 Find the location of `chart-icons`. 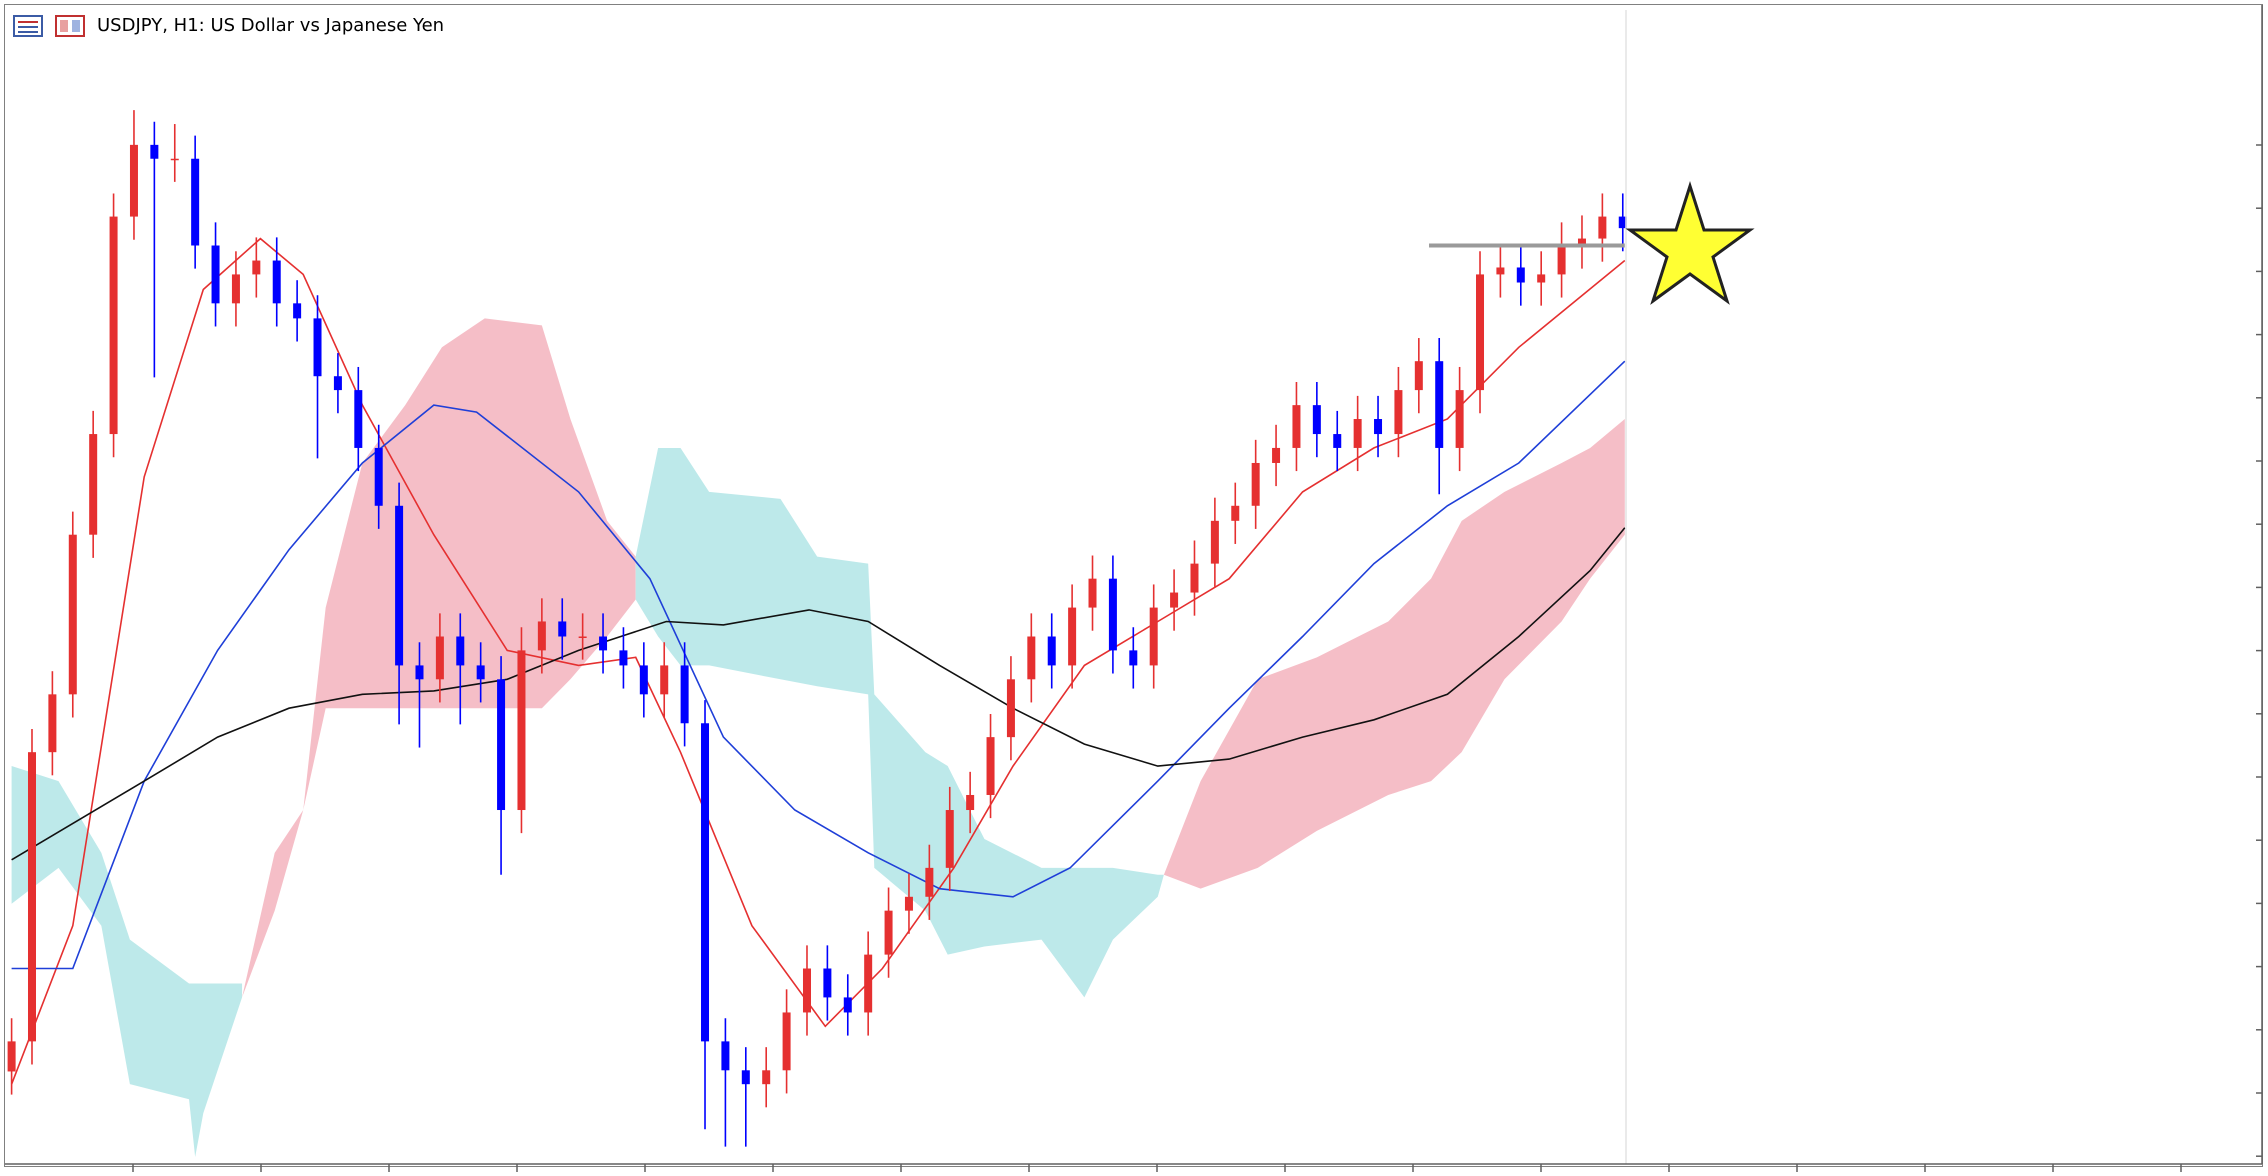

chart-icons is located at coordinates (49, 26).